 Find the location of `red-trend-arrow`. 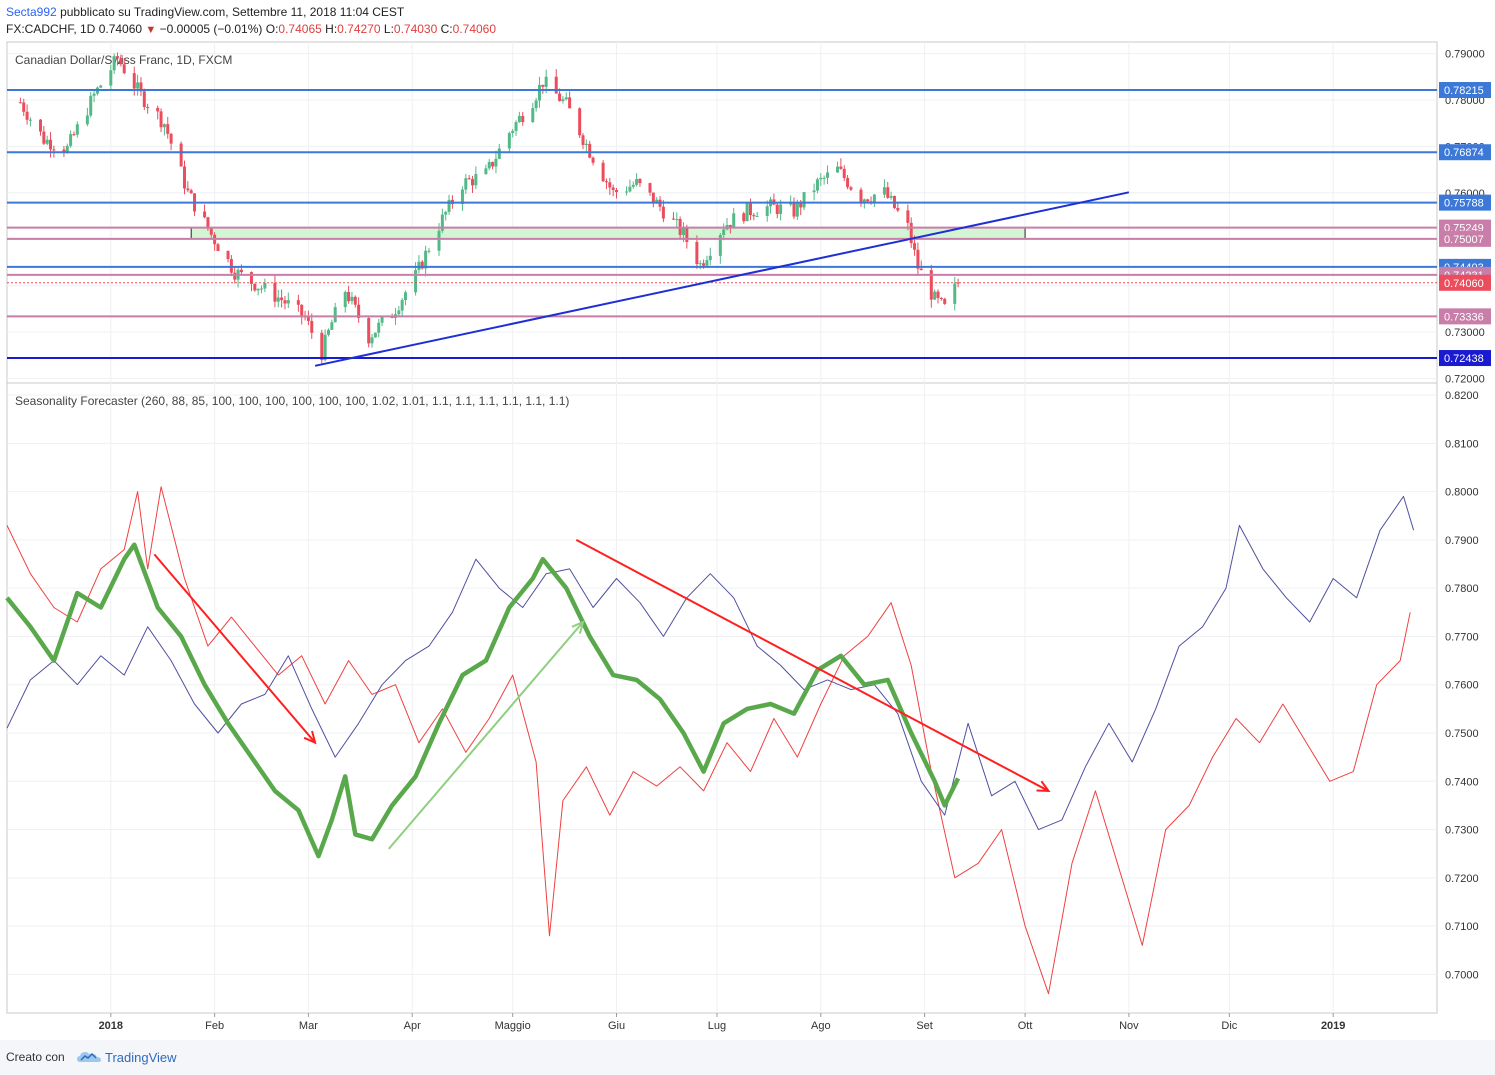

red-trend-arrow is located at coordinates (812, 665).